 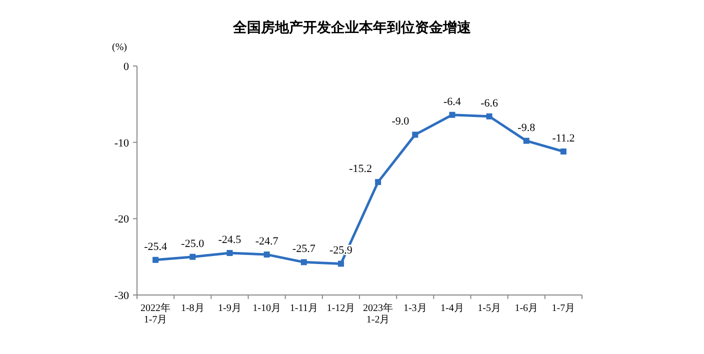 I want to click on y-tick-label: 0, so click(x=127, y=67).